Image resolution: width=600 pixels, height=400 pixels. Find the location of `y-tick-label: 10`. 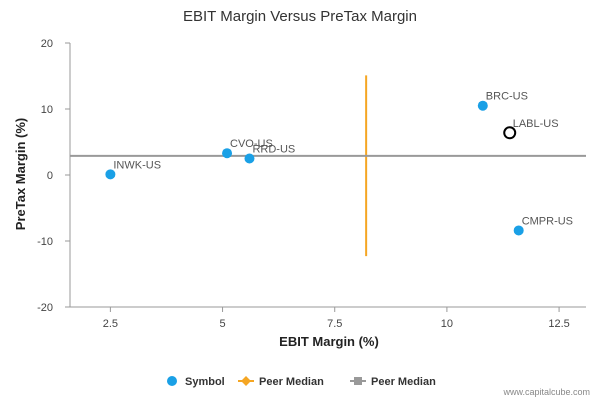

y-tick-label: 10 is located at coordinates (47, 110).